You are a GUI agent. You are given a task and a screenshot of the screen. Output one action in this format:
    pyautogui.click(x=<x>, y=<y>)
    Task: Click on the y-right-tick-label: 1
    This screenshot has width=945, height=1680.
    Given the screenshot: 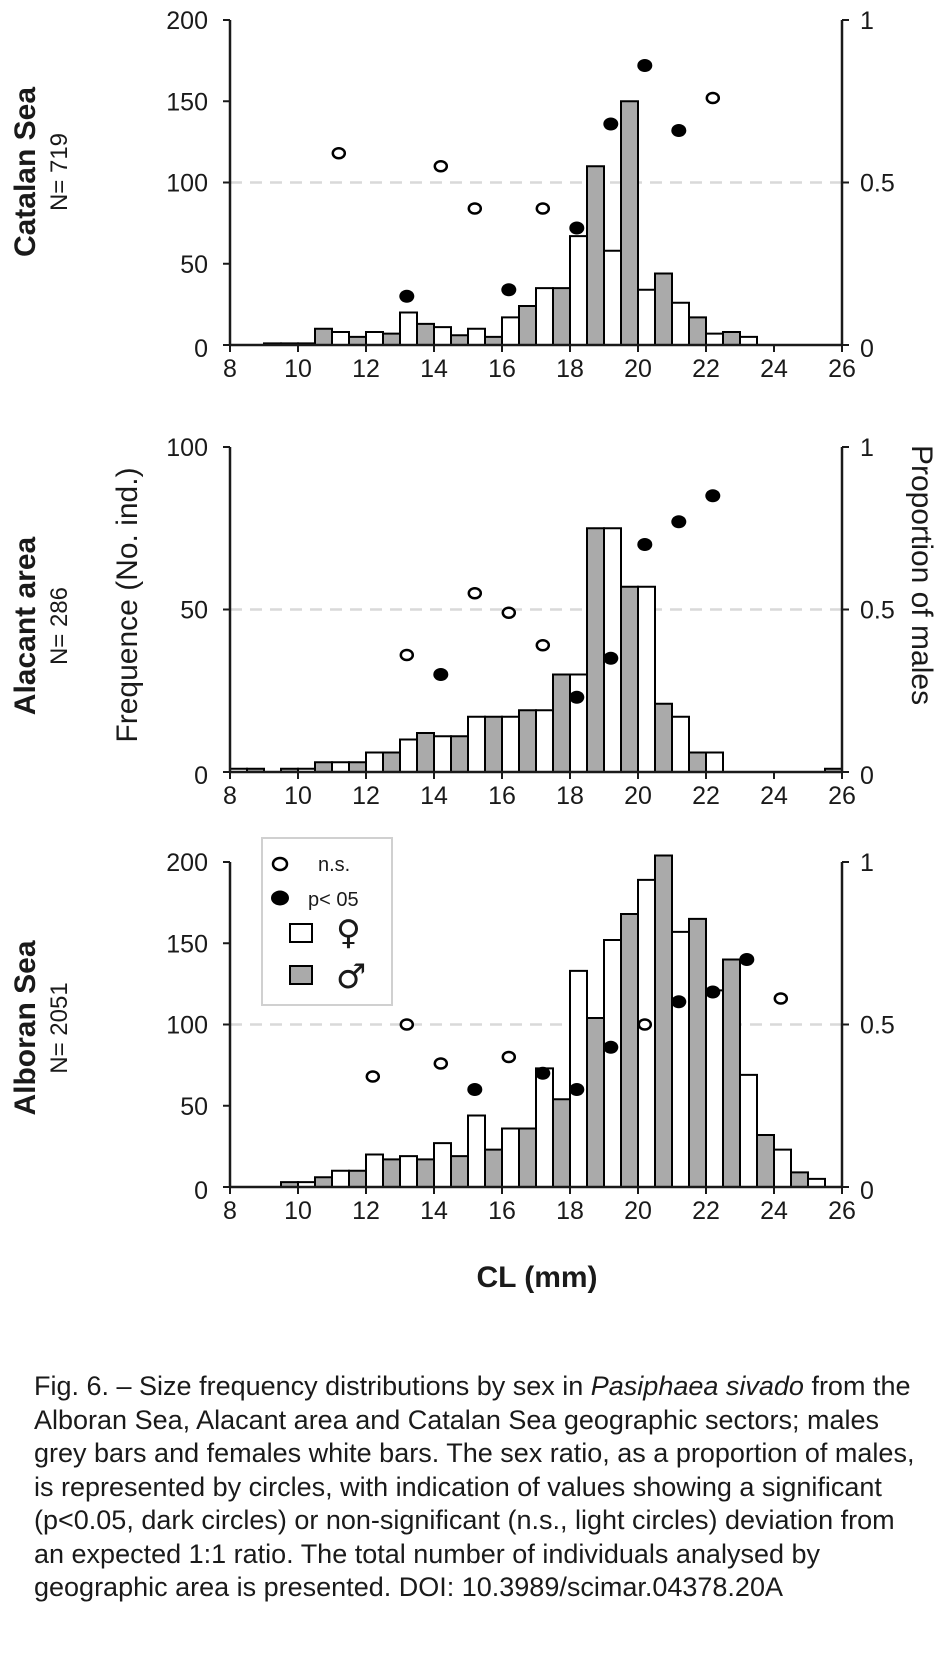 What is the action you would take?
    pyautogui.click(x=867, y=21)
    